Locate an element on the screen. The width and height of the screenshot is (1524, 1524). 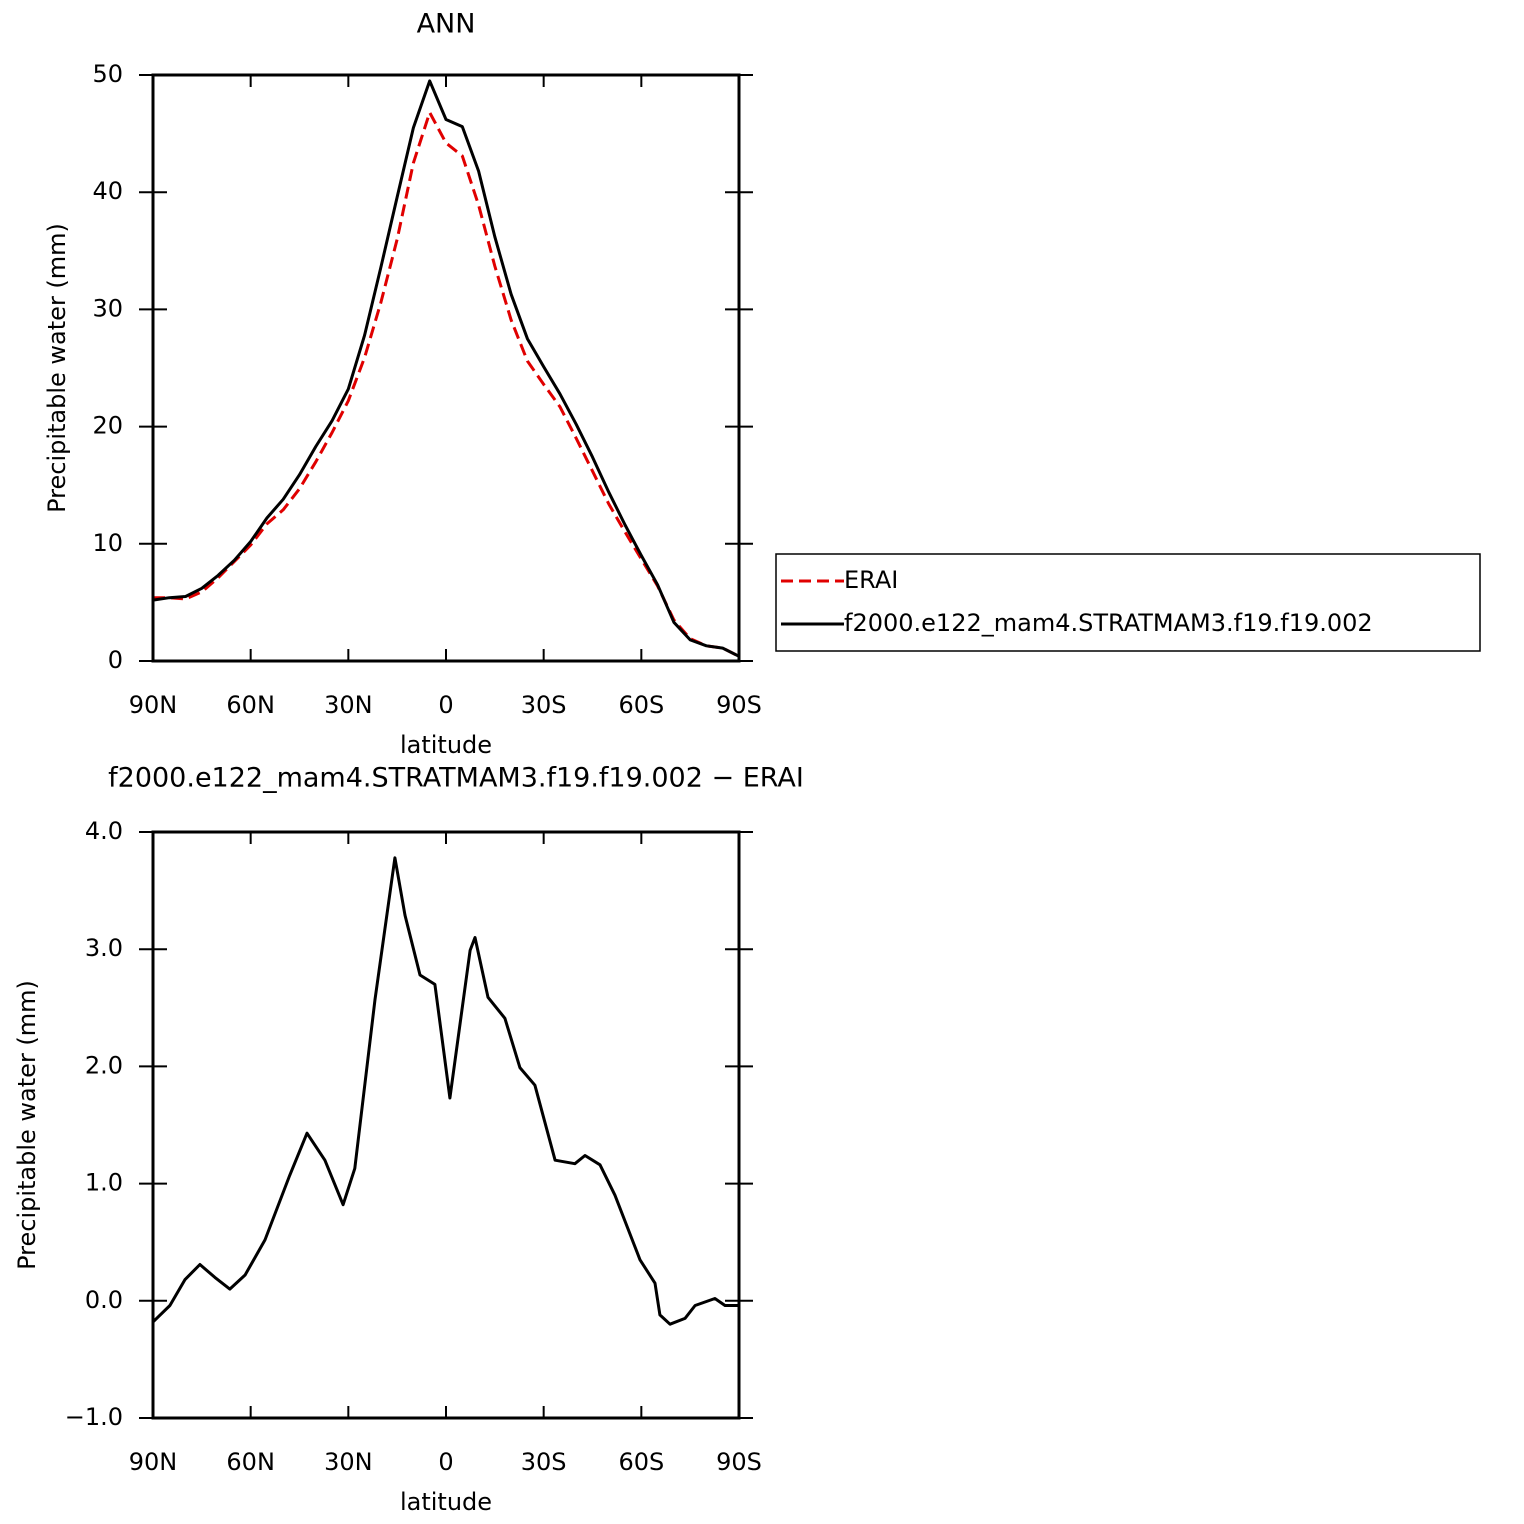
y-tick-label: −1.0 is located at coordinates (94, 1417).